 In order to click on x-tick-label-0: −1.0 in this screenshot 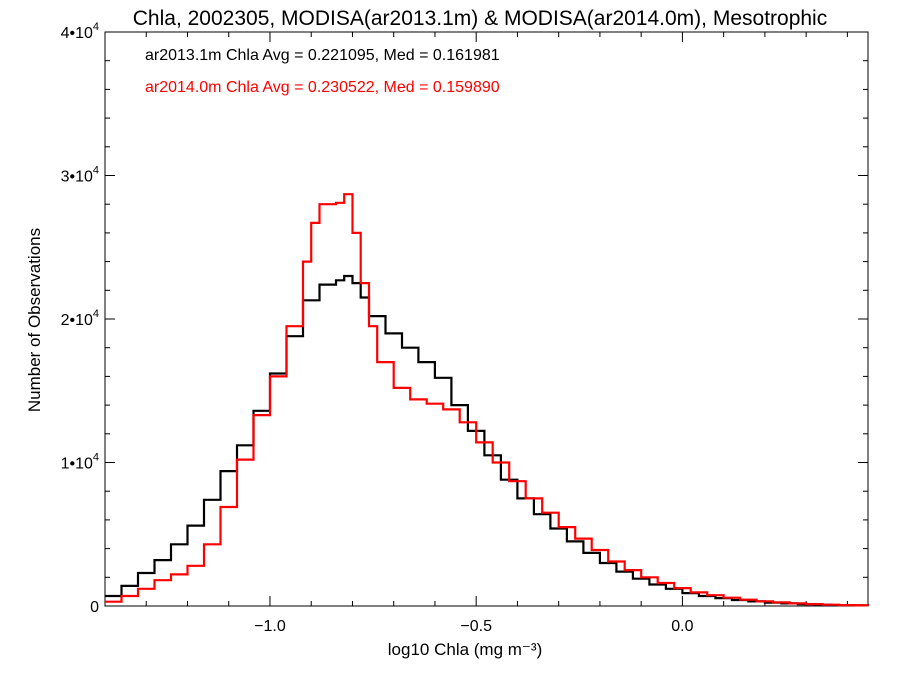, I will do `click(270, 626)`.